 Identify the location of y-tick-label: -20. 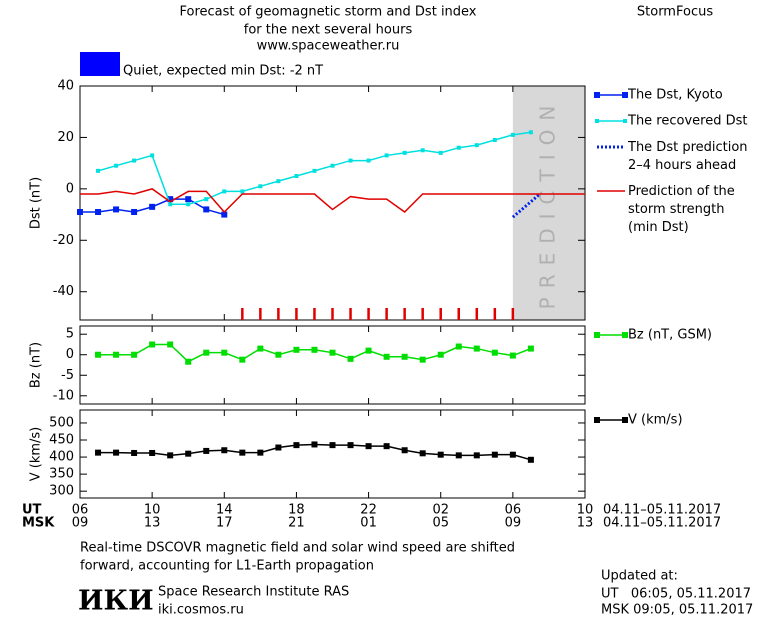
(63, 240).